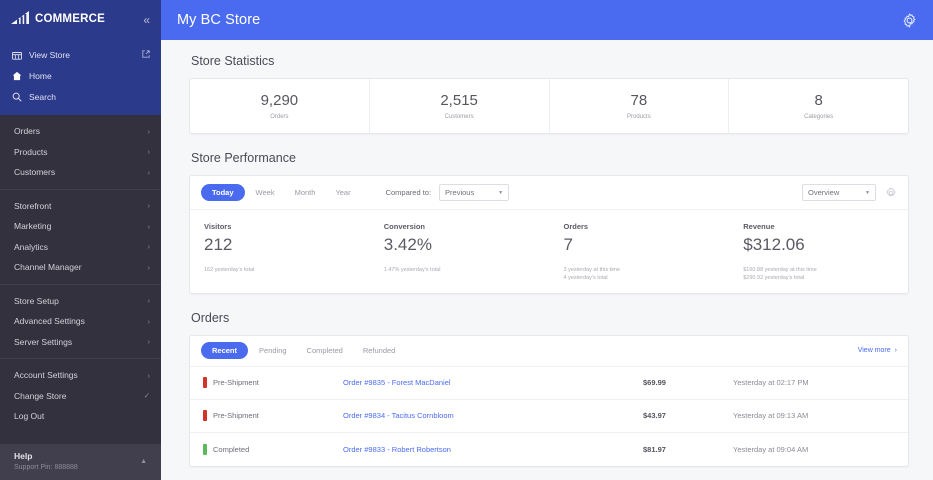 The height and width of the screenshot is (480, 933). Describe the element at coordinates (408, 192) in the screenshot. I see `compared-to-label: Compared to:` at that location.